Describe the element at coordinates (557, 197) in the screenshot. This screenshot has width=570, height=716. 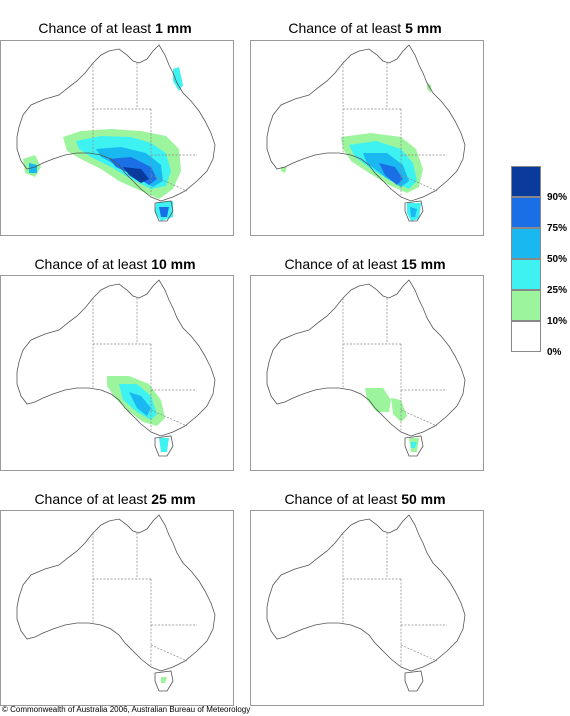
I see `legend-label-90: 90%` at that location.